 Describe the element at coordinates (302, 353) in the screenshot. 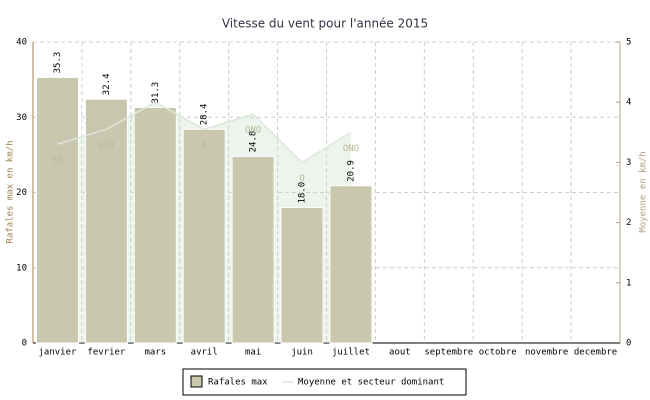

I see `x-tick-label: juin` at that location.